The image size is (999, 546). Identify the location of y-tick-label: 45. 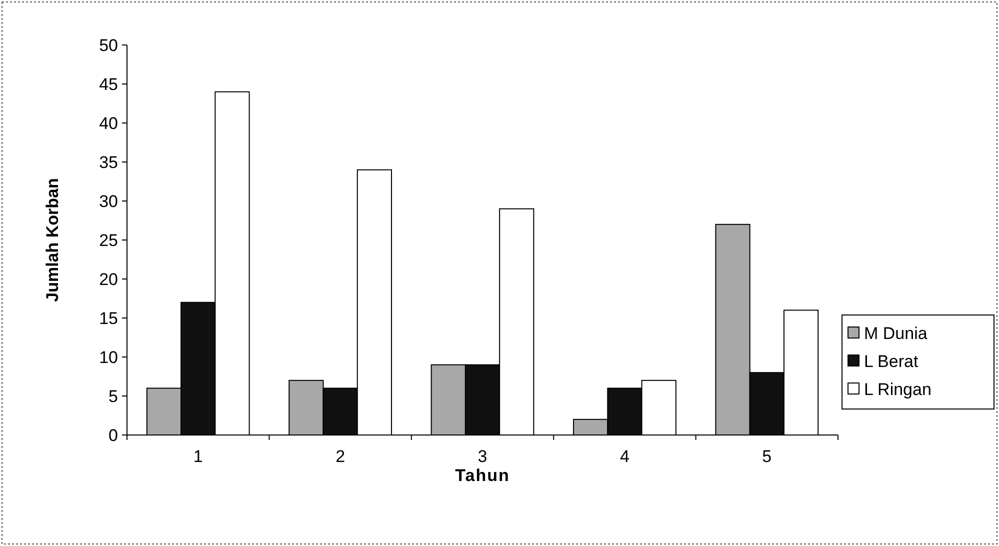
(108, 84).